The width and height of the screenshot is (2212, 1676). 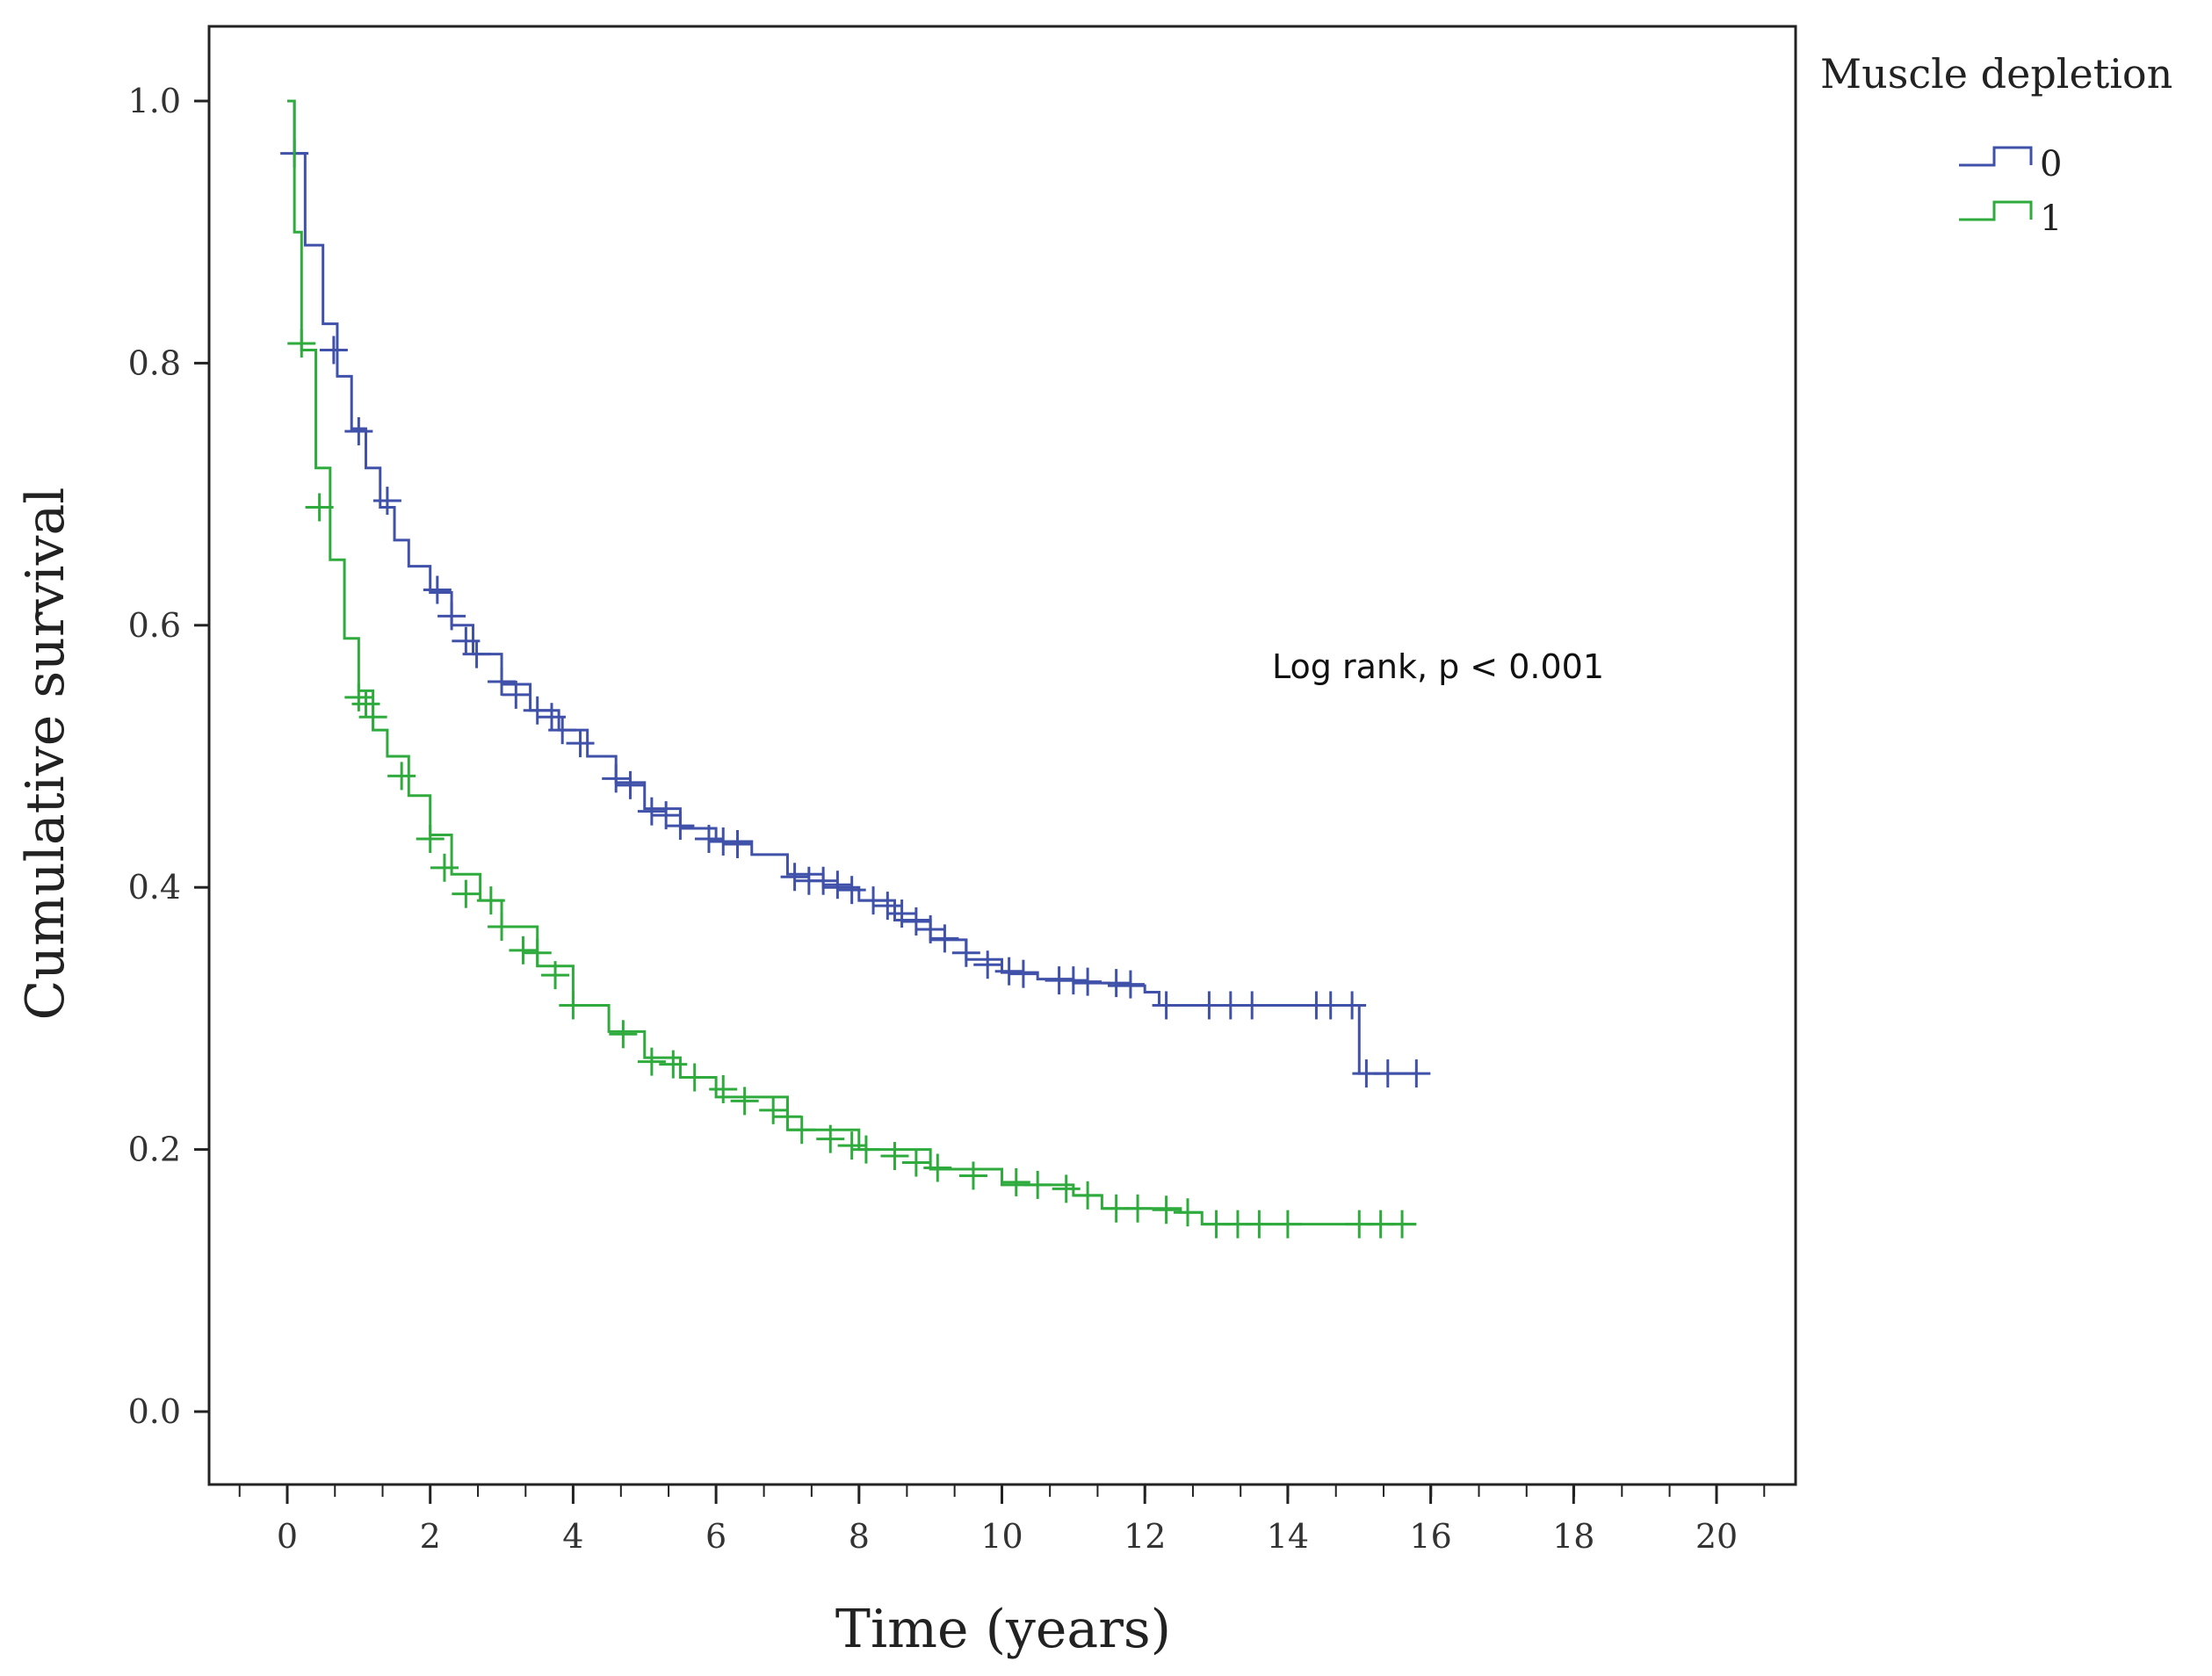 I want to click on x-tick-label: 0, so click(x=287, y=1536).